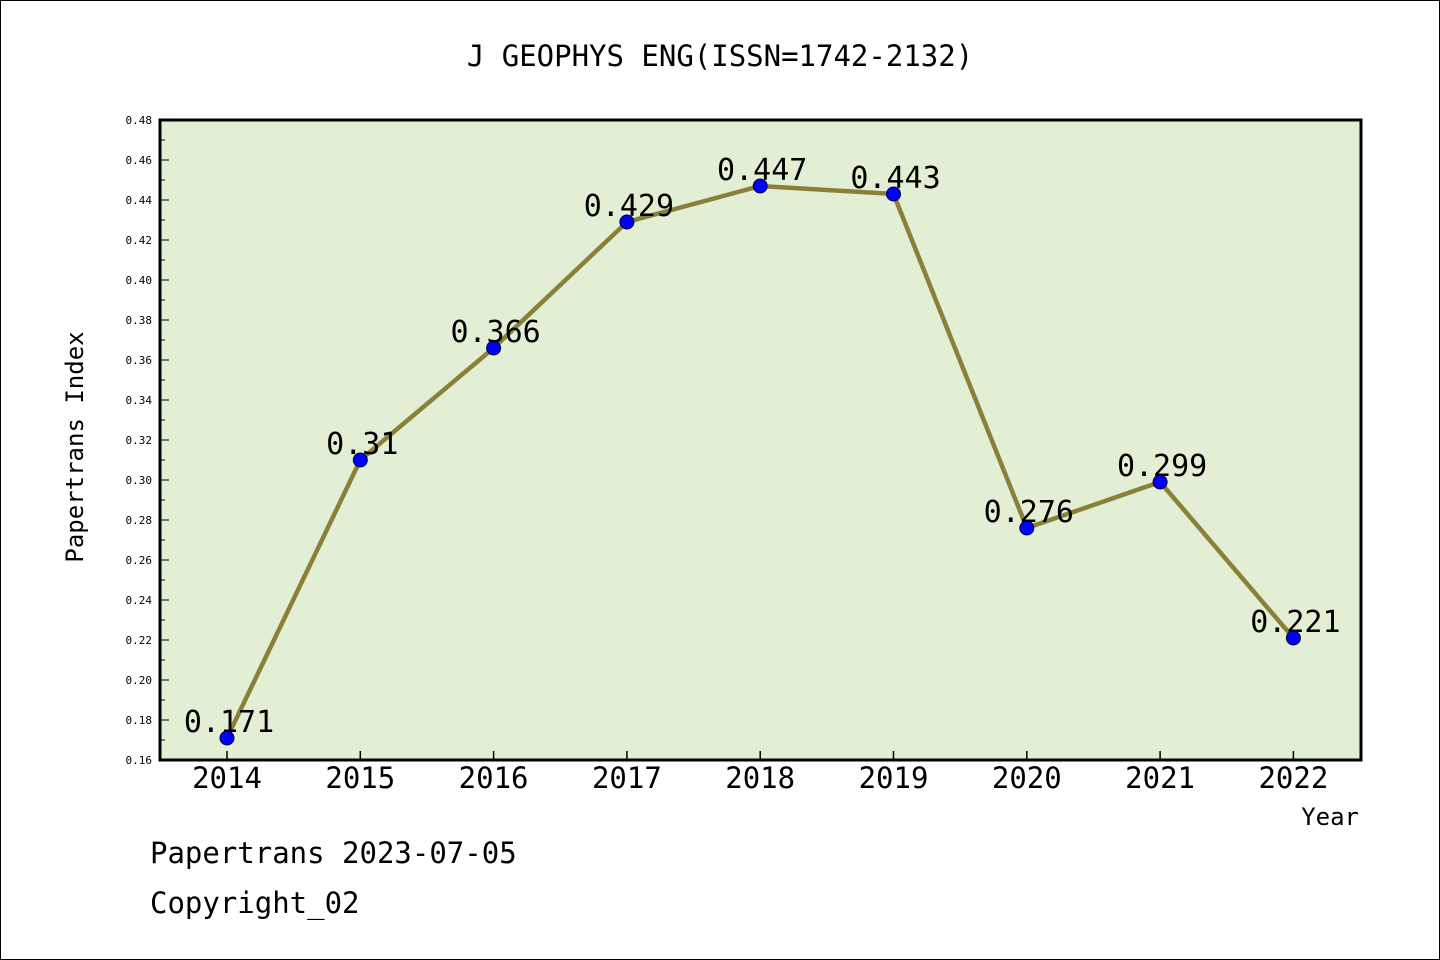 This screenshot has width=1440, height=960. I want to click on x-tick-label: 2022, so click(1293, 778).